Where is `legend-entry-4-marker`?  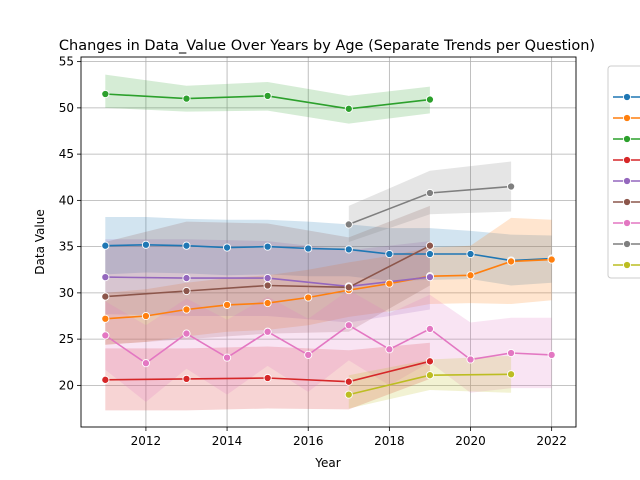
legend-entry-4-marker is located at coordinates (627, 160).